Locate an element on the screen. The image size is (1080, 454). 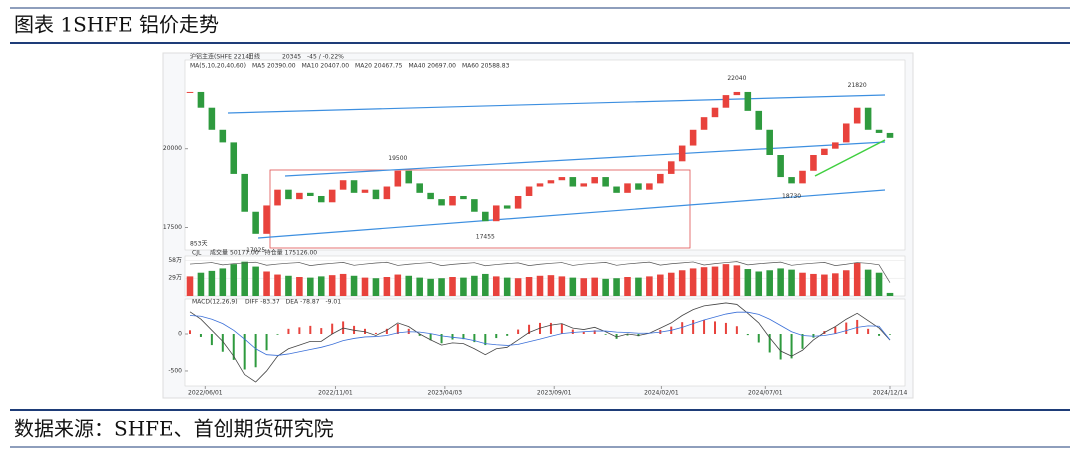
legend-label: MA40 20697.00 is located at coordinates (433, 66).